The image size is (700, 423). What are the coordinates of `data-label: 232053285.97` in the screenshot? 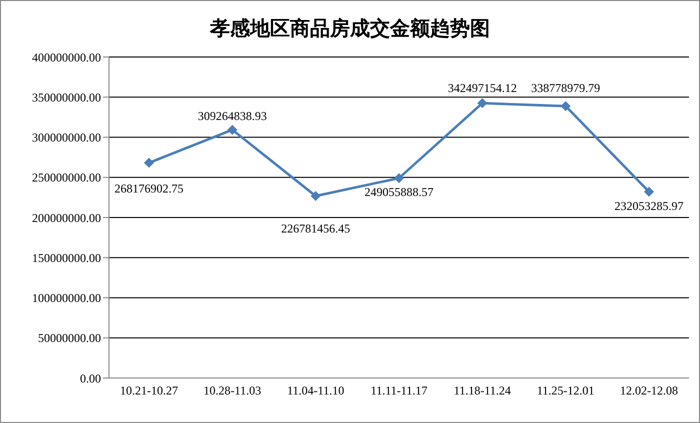 It's located at (649, 205).